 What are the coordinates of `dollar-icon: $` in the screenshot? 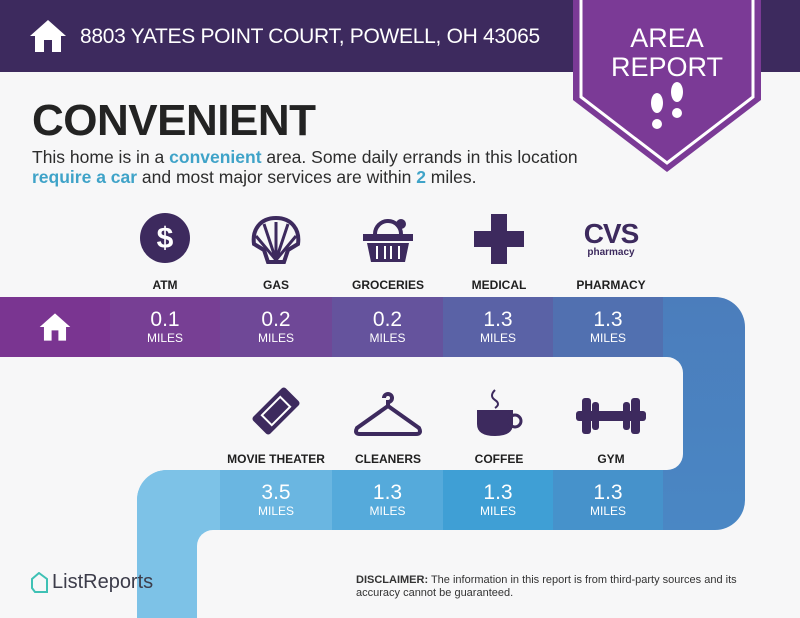 It's located at (165, 238).